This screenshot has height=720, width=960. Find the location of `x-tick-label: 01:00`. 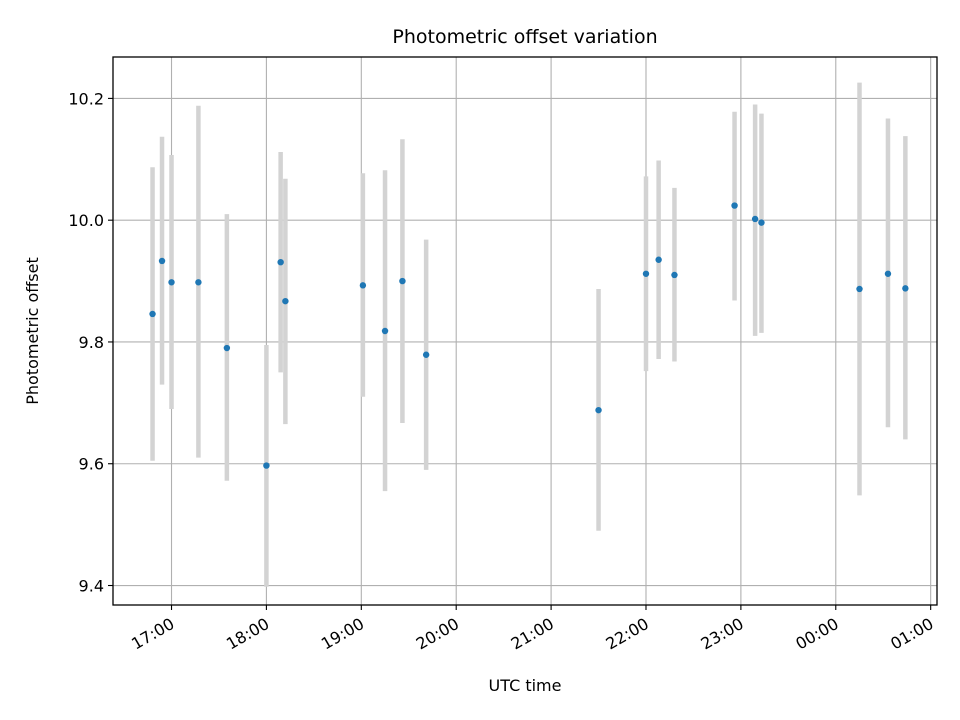

x-tick-label: 01:00 is located at coordinates (911, 634).